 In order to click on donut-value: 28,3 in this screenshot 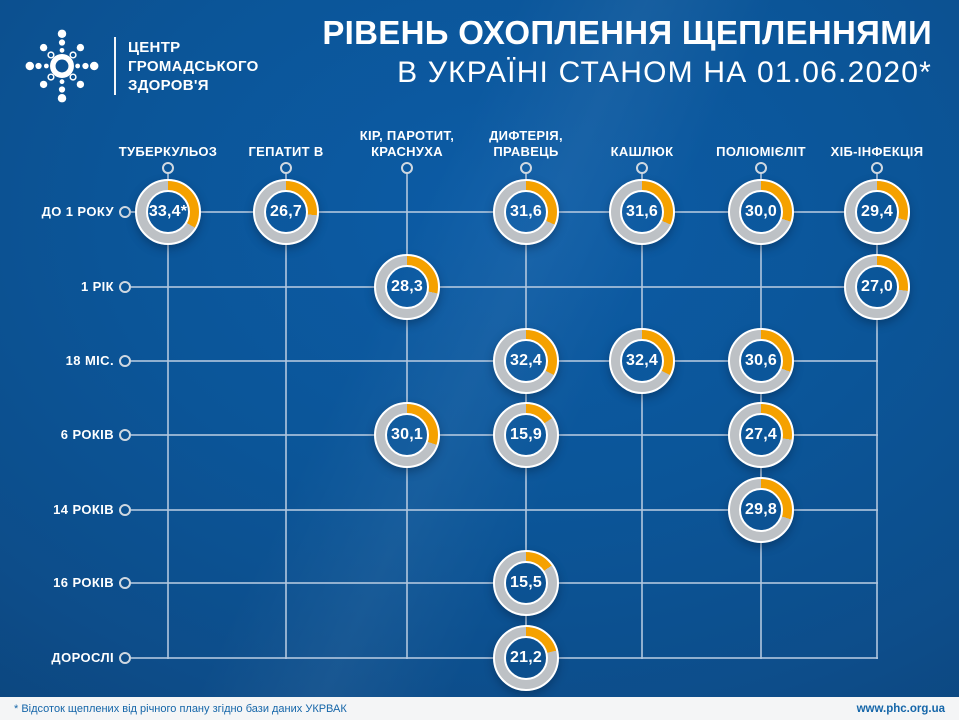, I will do `click(407, 286)`.